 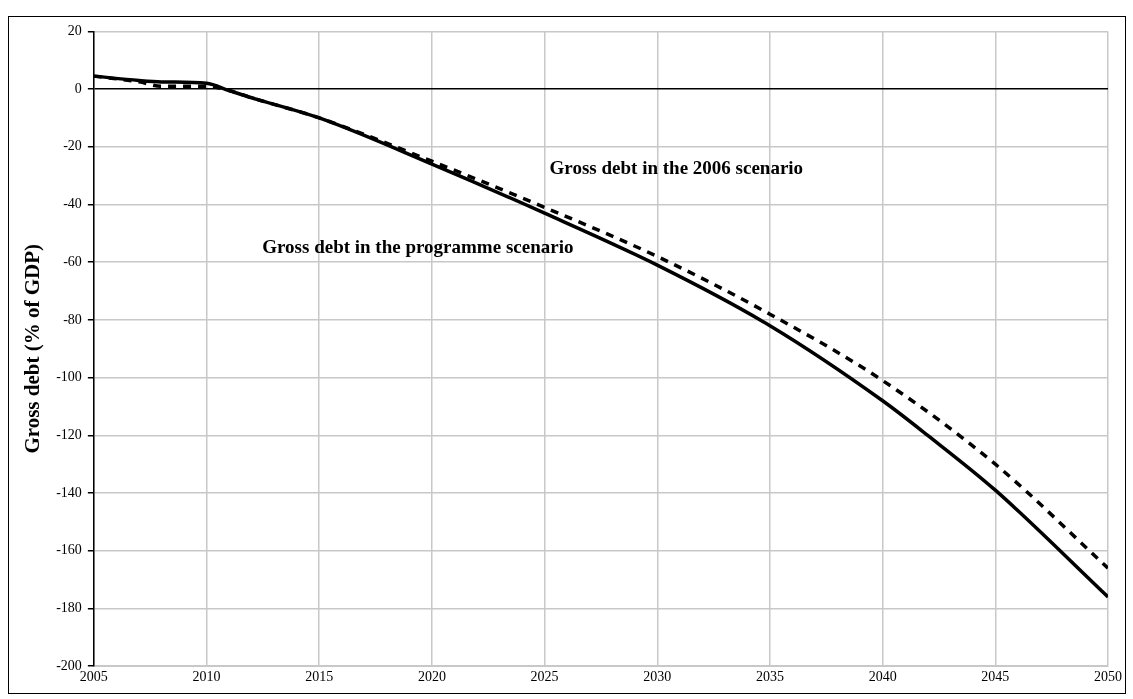 What do you see at coordinates (32, 349) in the screenshot?
I see `y-axis-title: Gross debt (% of GDP)` at bounding box center [32, 349].